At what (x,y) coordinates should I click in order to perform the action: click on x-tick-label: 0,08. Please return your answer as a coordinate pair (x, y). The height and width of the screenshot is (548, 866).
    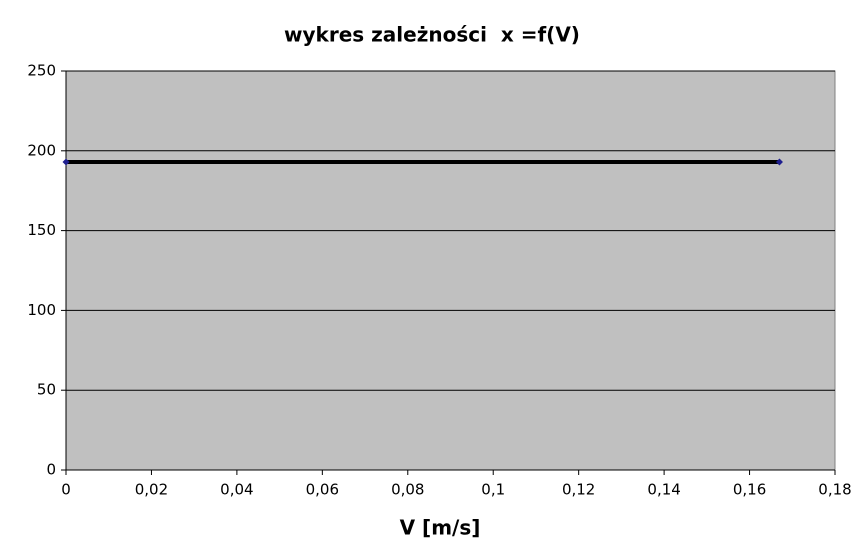
    Looking at the image, I should click on (407, 490).